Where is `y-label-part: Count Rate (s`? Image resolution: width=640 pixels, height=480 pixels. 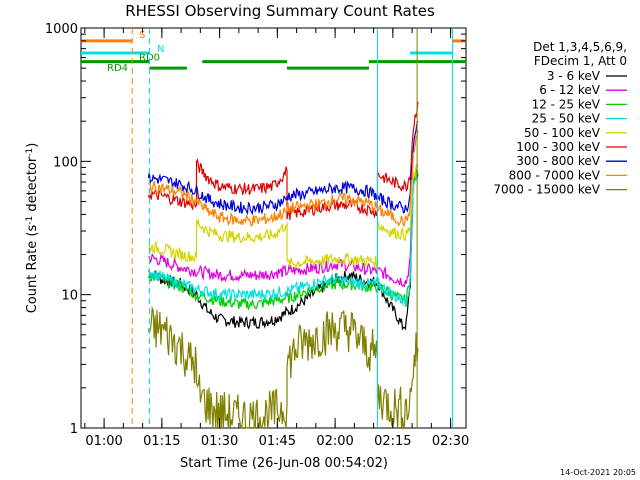
y-label-part: Count Rate (s is located at coordinates (32, 269).